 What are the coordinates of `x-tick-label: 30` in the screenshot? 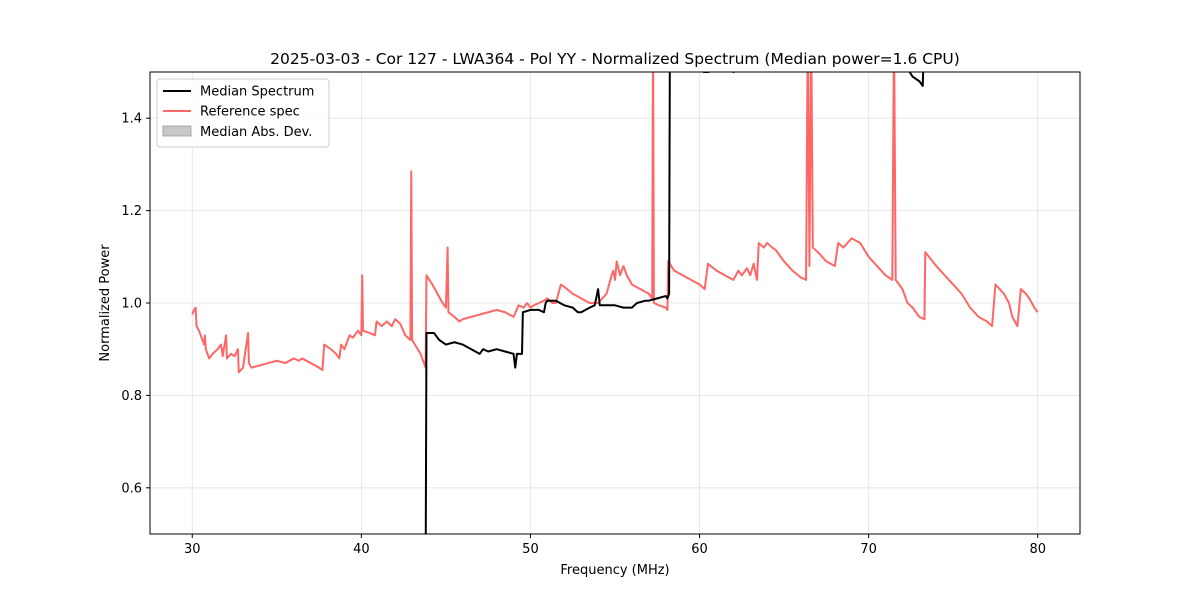 It's located at (192, 549).